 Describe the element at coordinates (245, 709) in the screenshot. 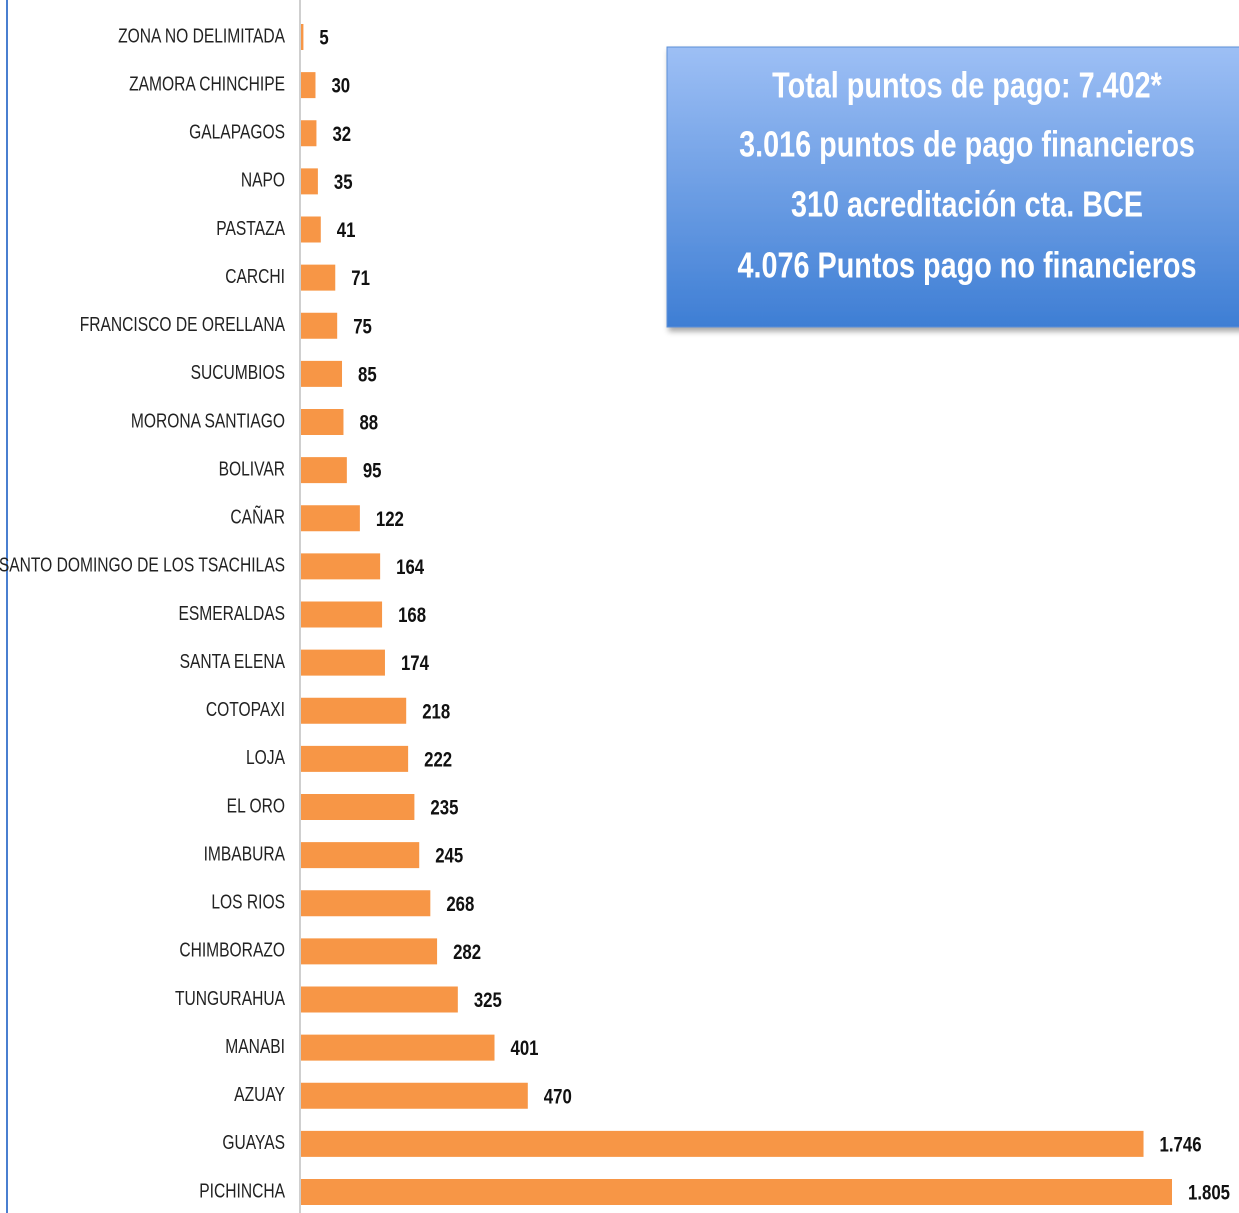

I see `category-label: COTOPAXI` at that location.